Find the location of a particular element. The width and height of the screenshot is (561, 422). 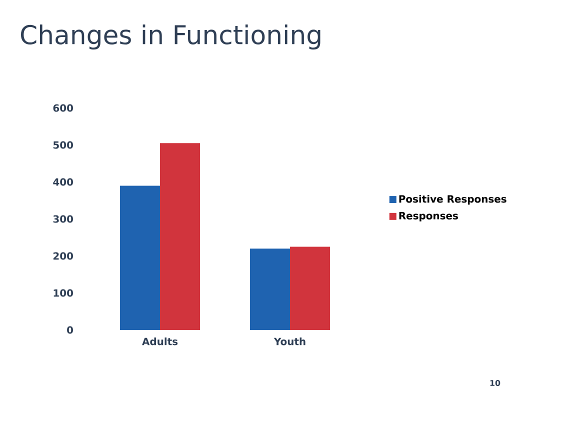

chart-title: Changes in Functioning is located at coordinates (170, 37).